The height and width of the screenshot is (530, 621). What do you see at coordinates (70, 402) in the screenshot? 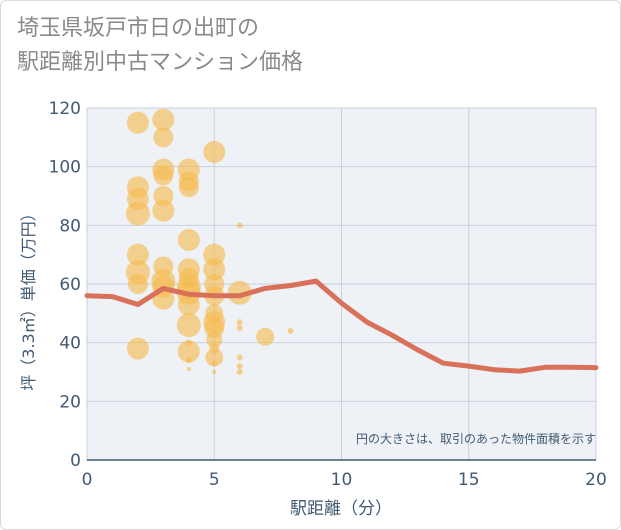
I see `y-tick-label-1: 20` at bounding box center [70, 402].